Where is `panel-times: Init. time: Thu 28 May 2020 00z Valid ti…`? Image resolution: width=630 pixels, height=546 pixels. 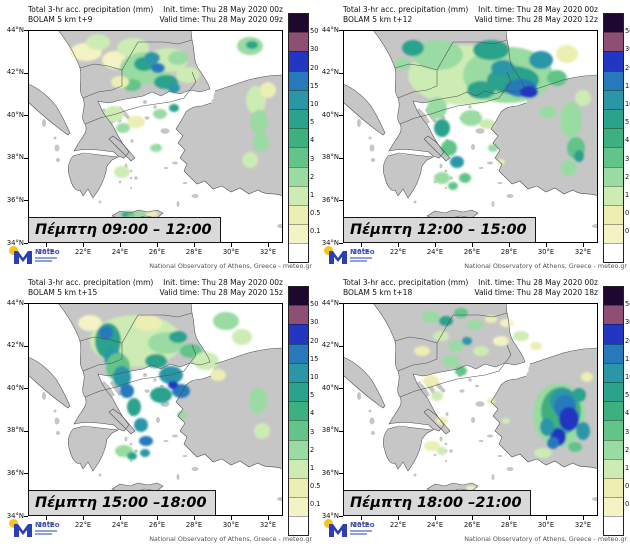 panel-times: Init. time: Thu 28 May 2020 00z Valid ti… is located at coordinates (221, 15).